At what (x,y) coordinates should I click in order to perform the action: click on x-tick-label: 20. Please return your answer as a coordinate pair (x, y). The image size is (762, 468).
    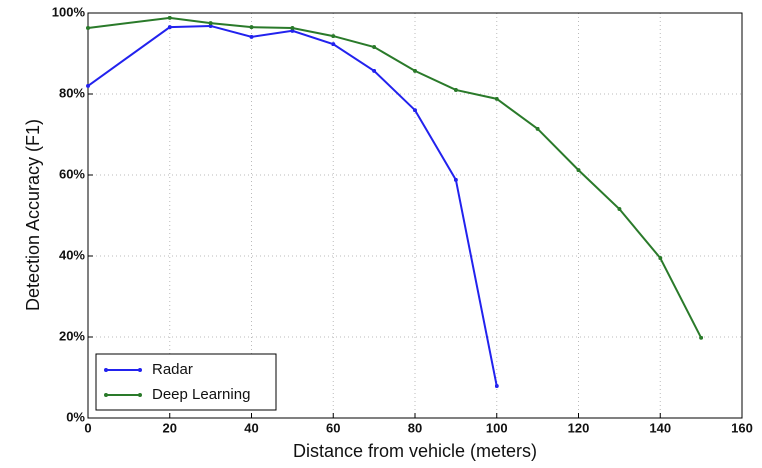
    Looking at the image, I should click on (170, 427).